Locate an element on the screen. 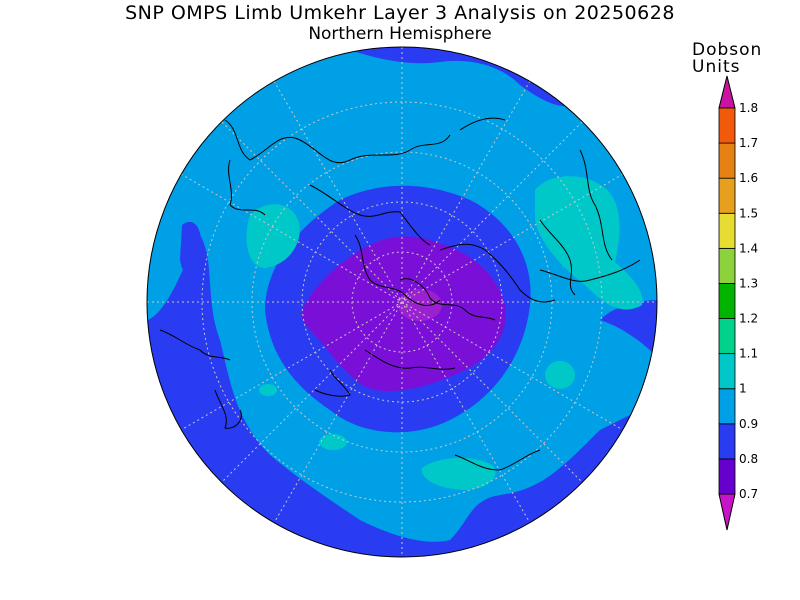  colorbar-tick-label: 1.7 is located at coordinates (748, 143).